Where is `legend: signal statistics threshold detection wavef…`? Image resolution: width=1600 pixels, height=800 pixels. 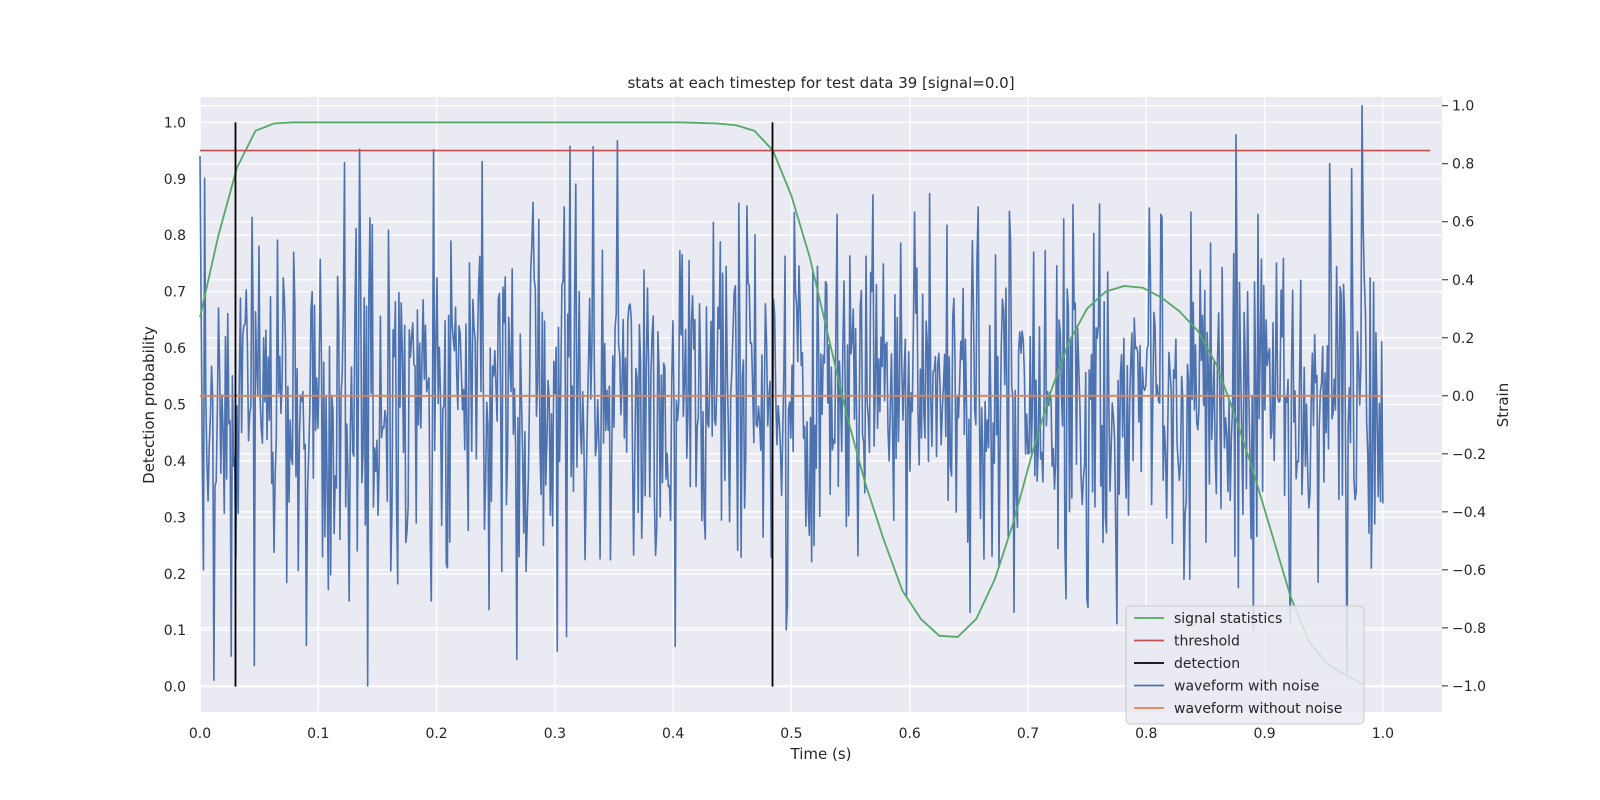
legend: signal statistics threshold detection wavef… is located at coordinates (1245, 665).